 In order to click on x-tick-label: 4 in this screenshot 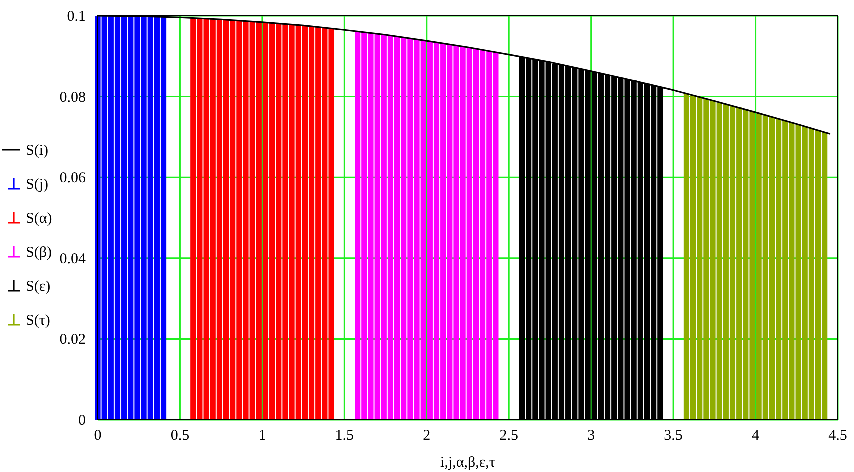, I will do `click(756, 436)`.